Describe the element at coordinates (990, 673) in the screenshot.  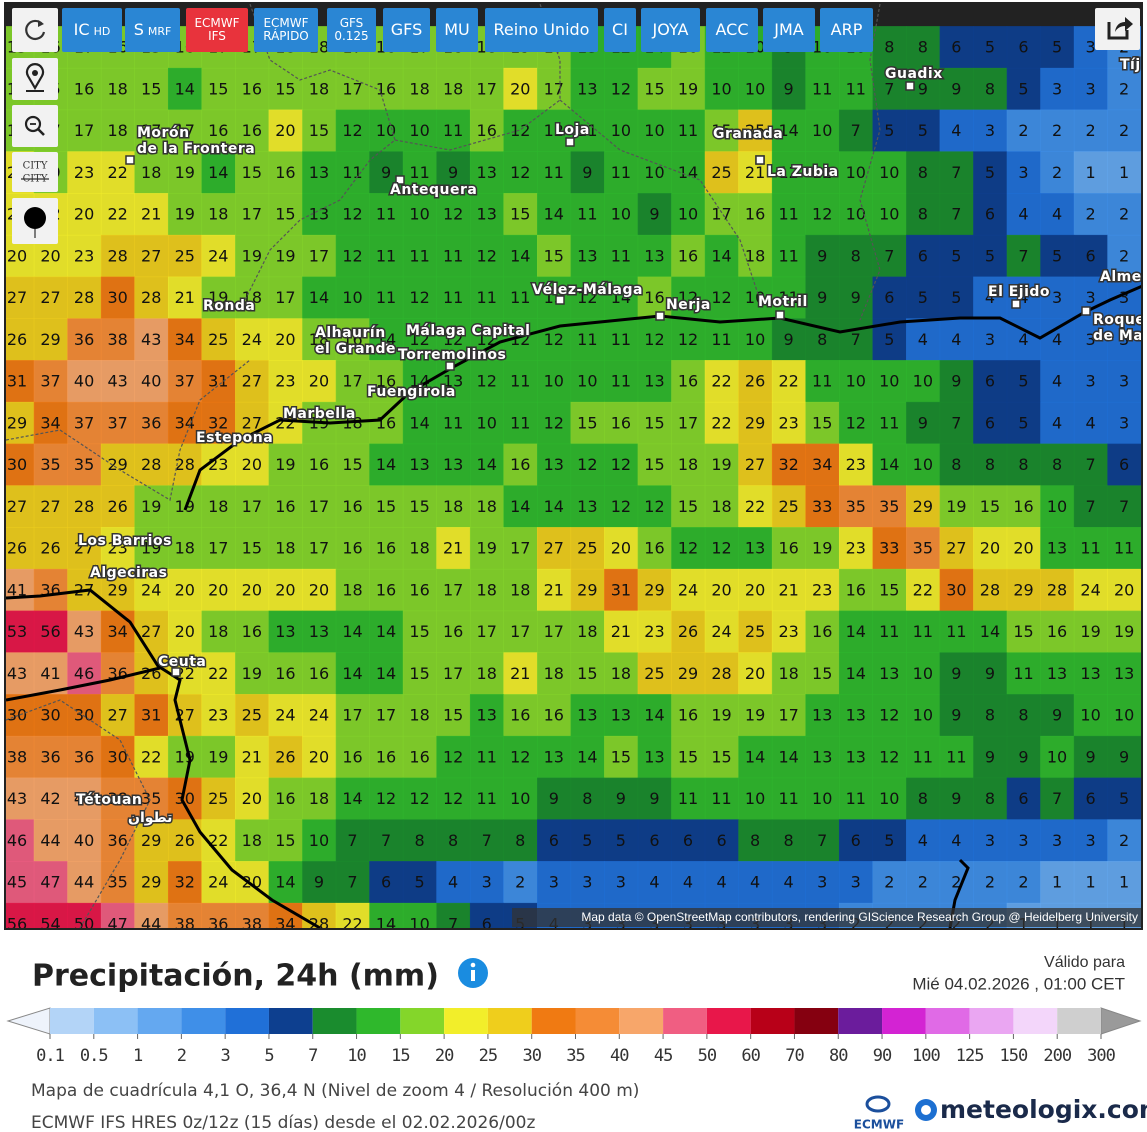
I see `grid-value: 9` at that location.